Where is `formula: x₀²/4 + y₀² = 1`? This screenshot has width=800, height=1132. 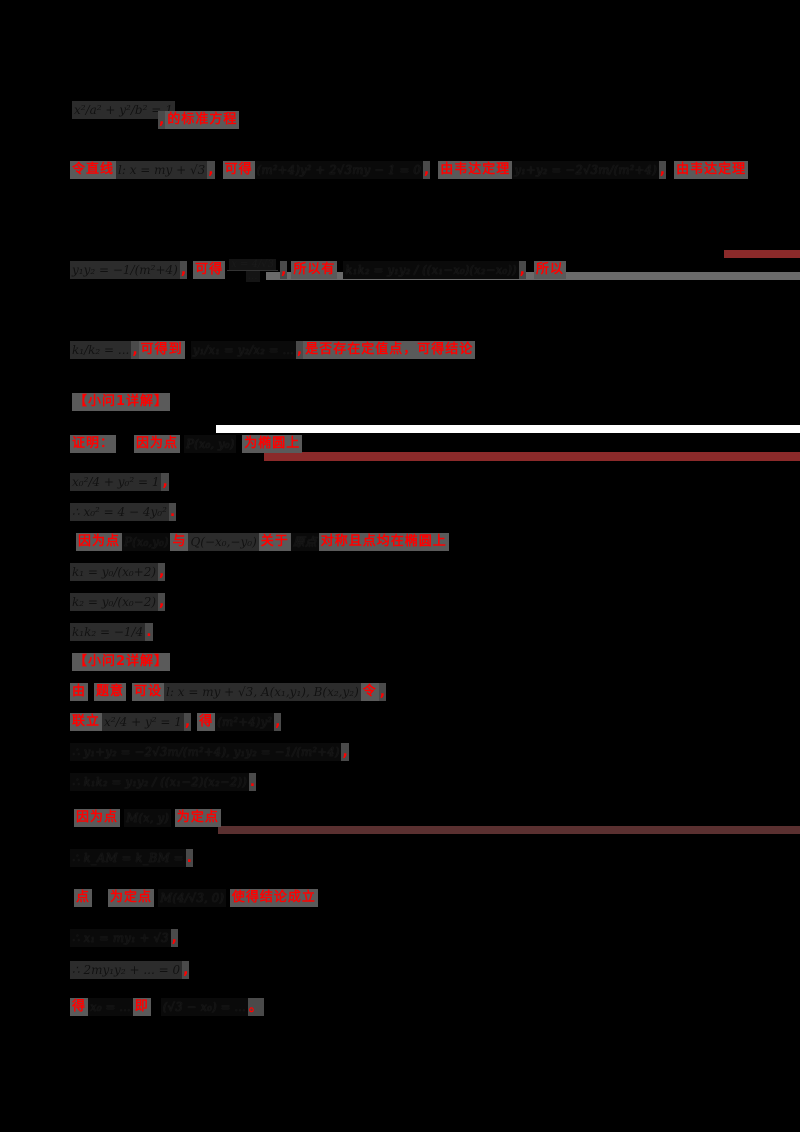
formula: x₀²/4 + y₀² = 1 is located at coordinates (116, 482).